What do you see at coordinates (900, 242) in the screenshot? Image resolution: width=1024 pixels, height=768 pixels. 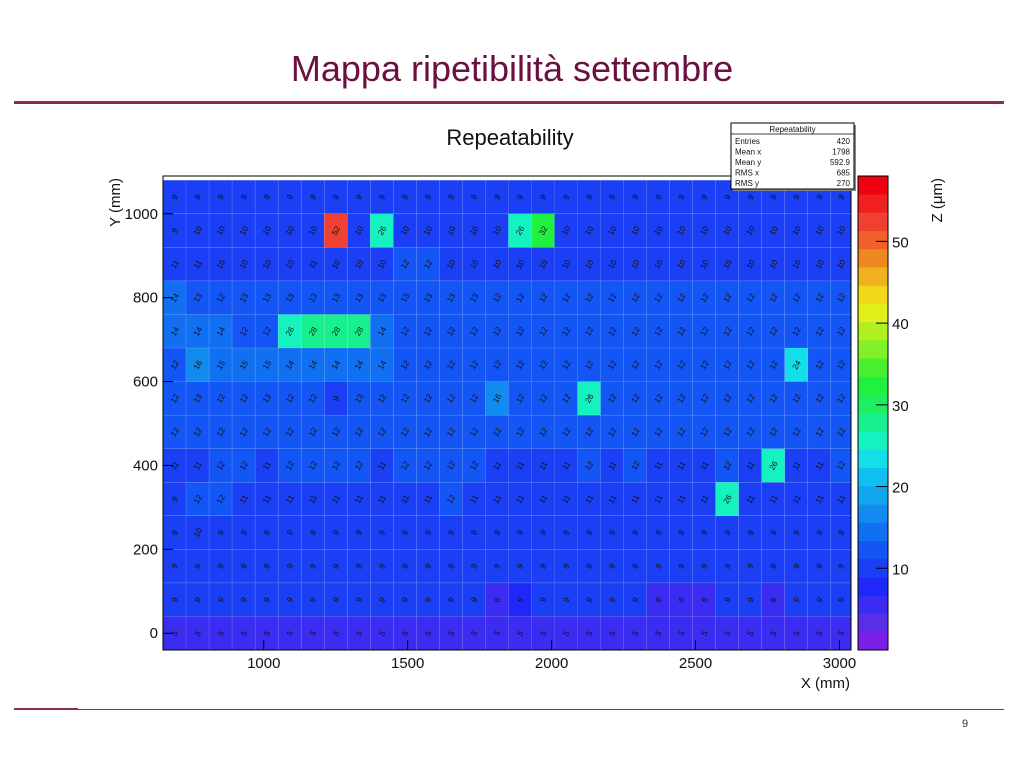 I see `z-tick-label: 50` at bounding box center [900, 242].